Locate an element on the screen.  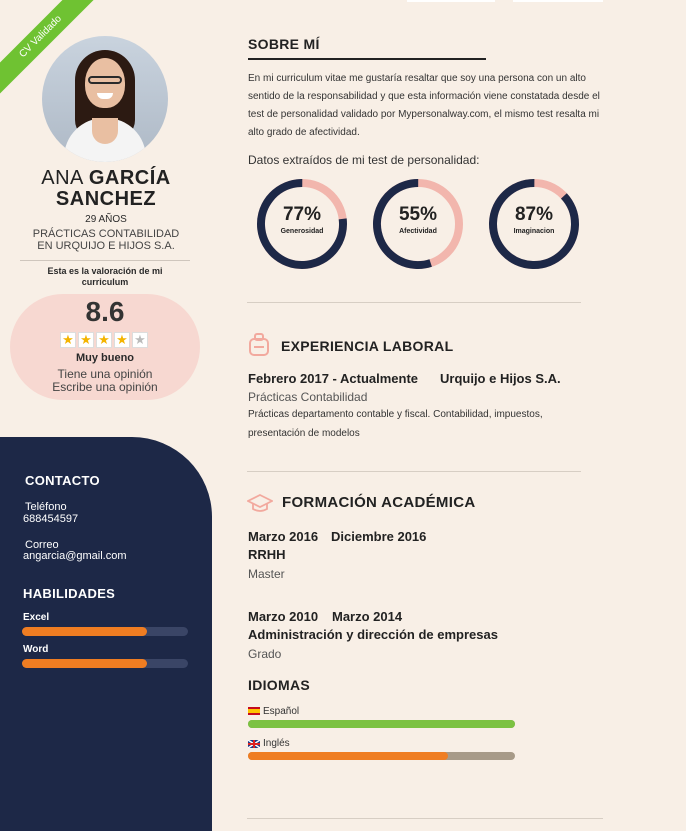
experience-period: Febrero 2017 - Actualmente is located at coordinates (333, 378).